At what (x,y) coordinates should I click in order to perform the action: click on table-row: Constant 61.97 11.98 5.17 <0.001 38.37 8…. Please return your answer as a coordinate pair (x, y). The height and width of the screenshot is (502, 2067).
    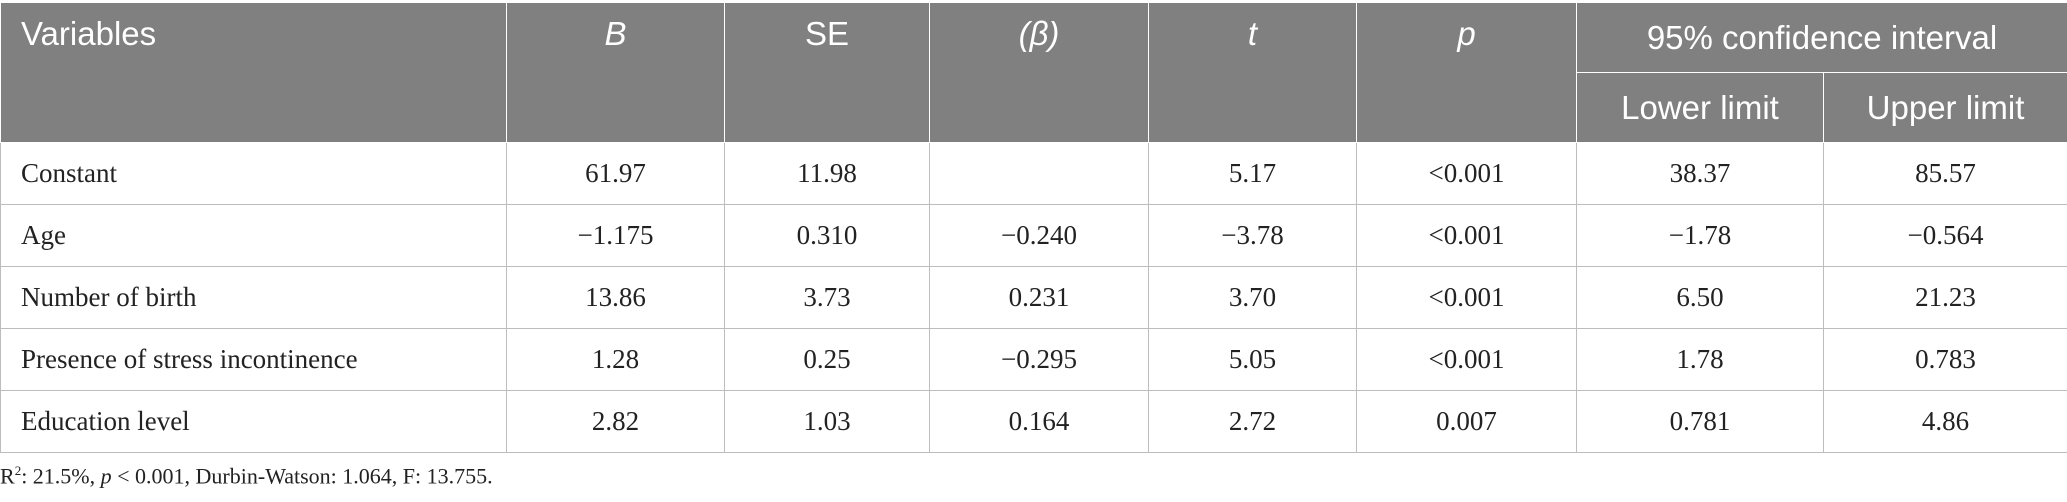
    Looking at the image, I should click on (1033, 173).